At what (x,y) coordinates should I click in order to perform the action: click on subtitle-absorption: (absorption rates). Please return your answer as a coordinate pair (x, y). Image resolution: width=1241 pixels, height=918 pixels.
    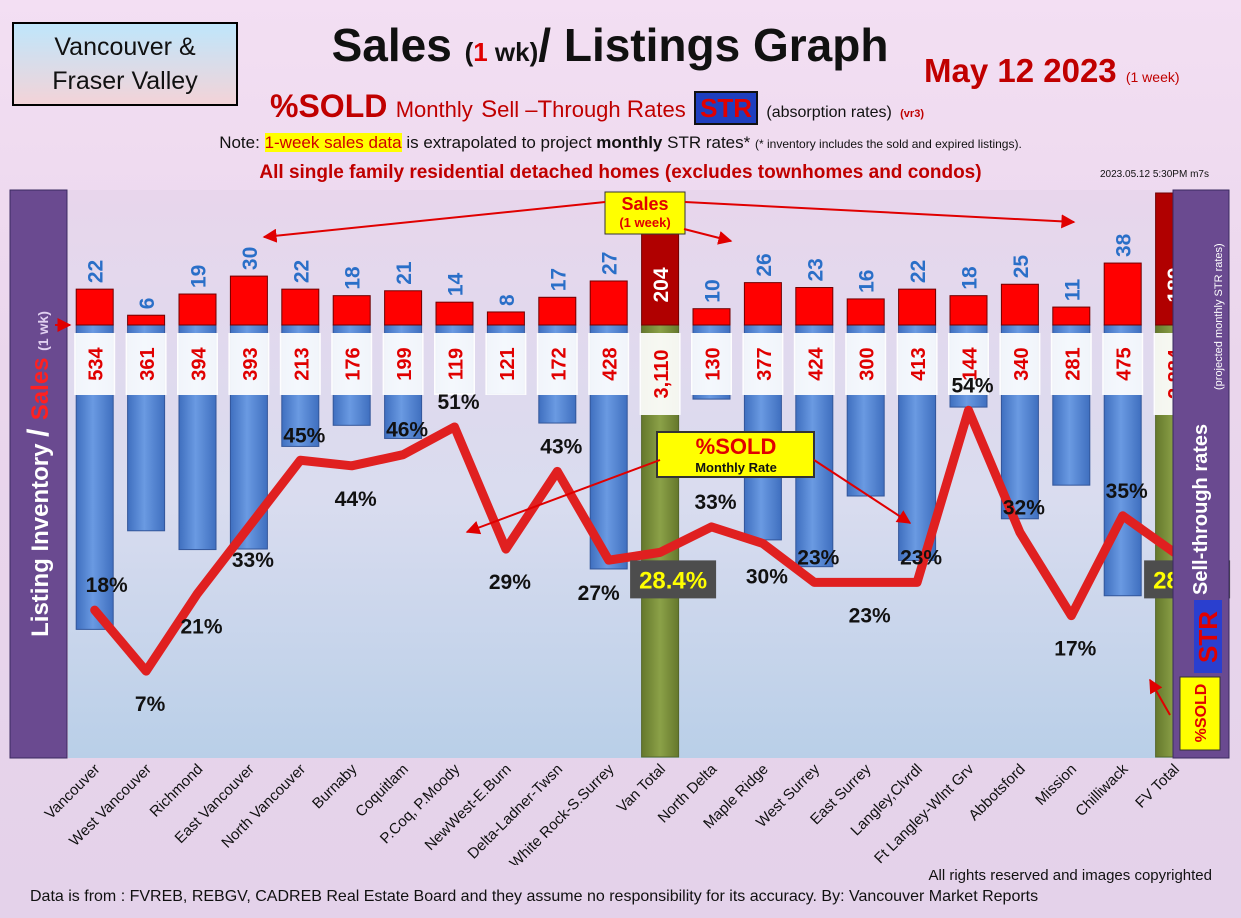
    Looking at the image, I should click on (829, 112).